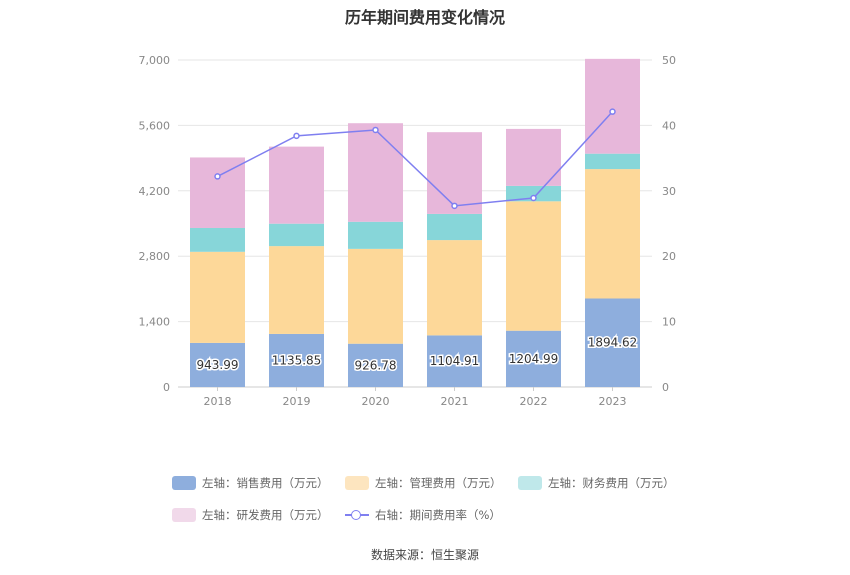  What do you see at coordinates (155, 191) in the screenshot?
I see `left-axis-tick: 4,200` at bounding box center [155, 191].